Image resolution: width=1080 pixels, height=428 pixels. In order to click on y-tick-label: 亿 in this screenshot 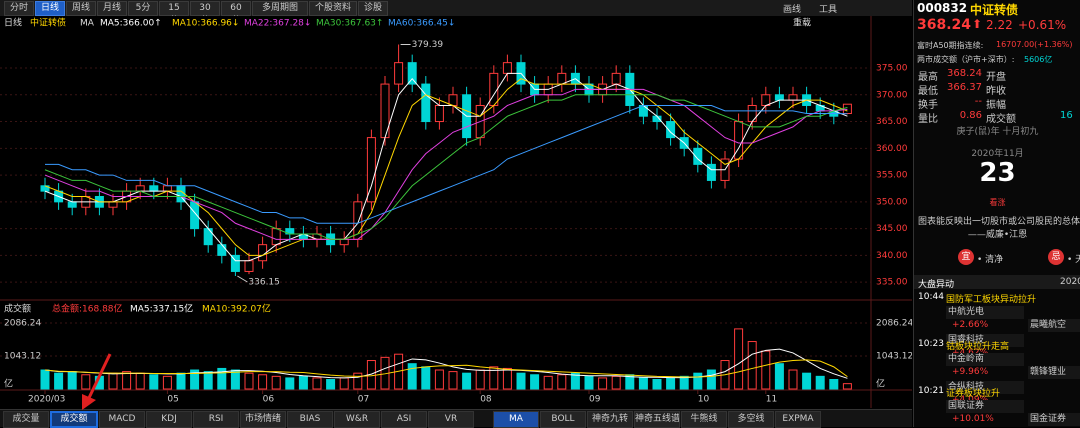, I will do `click(880, 384)`.